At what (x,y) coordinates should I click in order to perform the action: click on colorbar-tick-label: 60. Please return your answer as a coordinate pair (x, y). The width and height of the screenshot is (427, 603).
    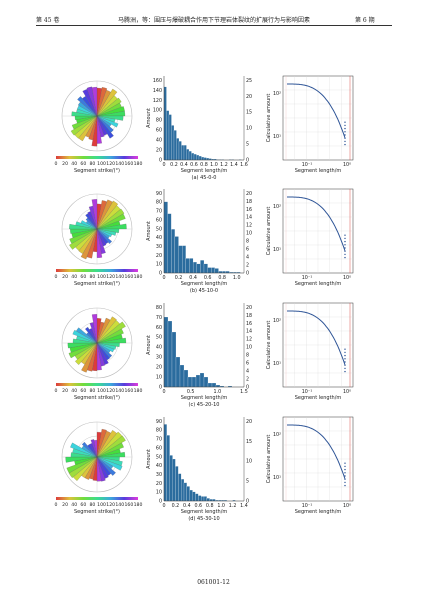
    Looking at the image, I should click on (83, 164).